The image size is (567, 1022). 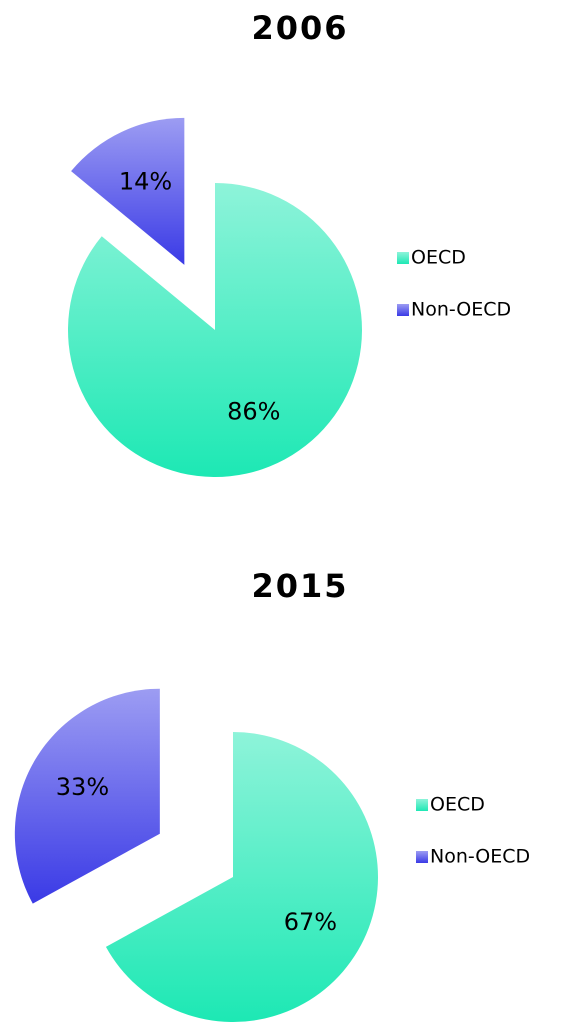 I want to click on chart-title: 2015, so click(x=299, y=586).